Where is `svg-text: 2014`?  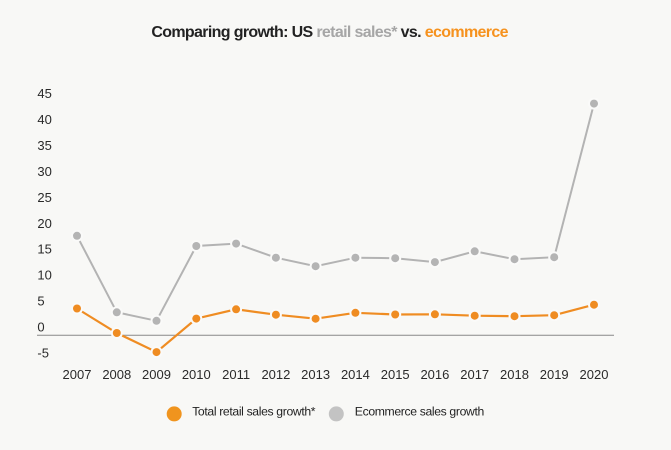 svg-text: 2014 is located at coordinates (355, 374).